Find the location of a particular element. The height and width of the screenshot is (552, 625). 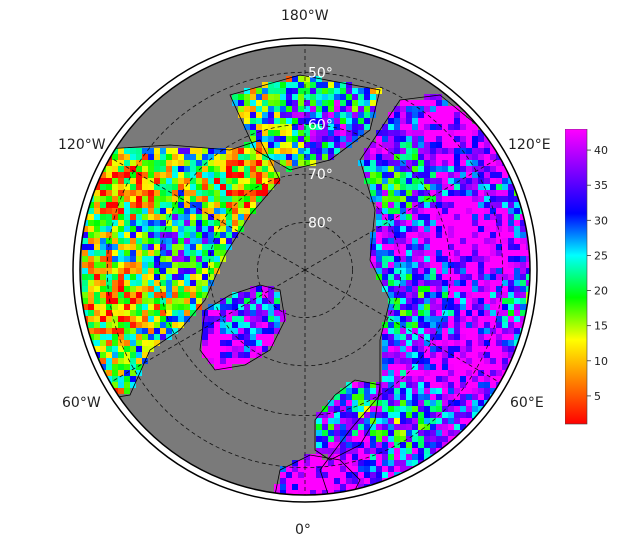

latitude-label: 50° is located at coordinates (320, 73).